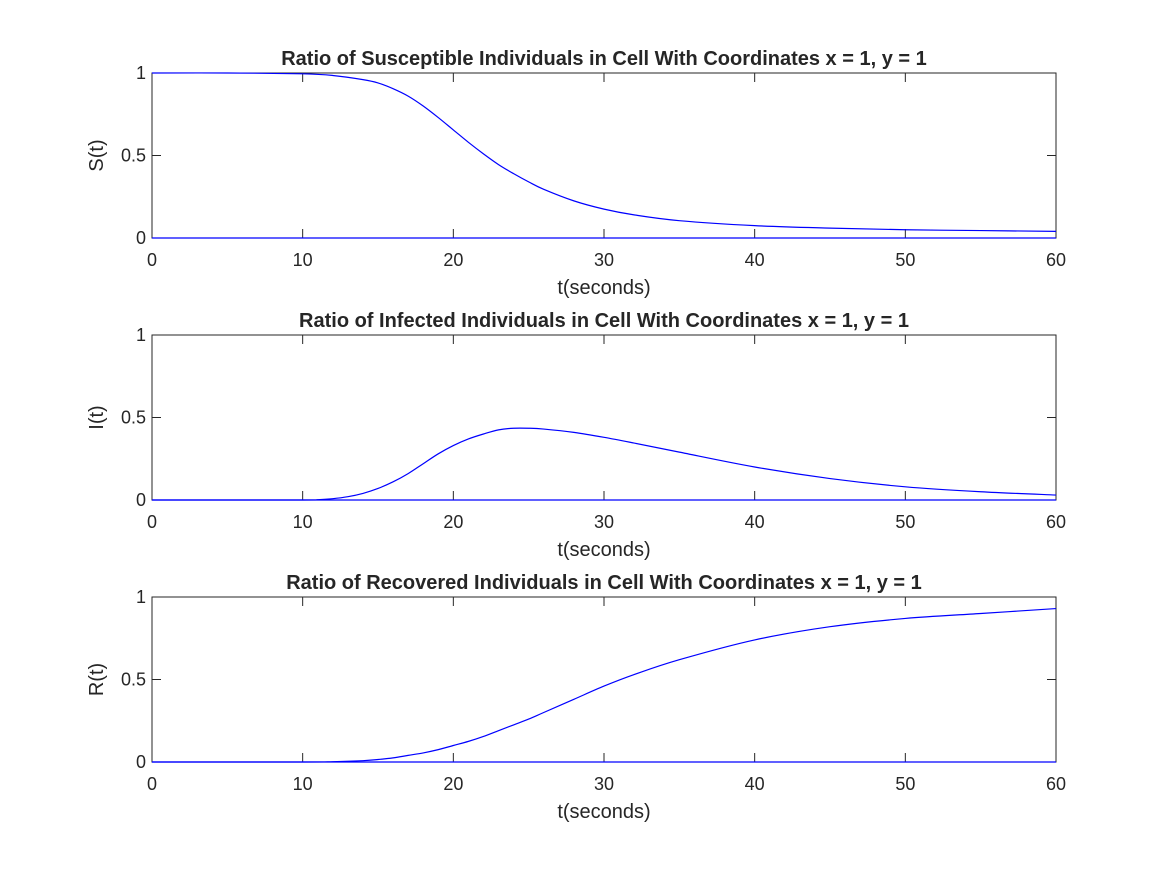  Describe the element at coordinates (97, 417) in the screenshot. I see `y-axis-label: I(t)` at that location.